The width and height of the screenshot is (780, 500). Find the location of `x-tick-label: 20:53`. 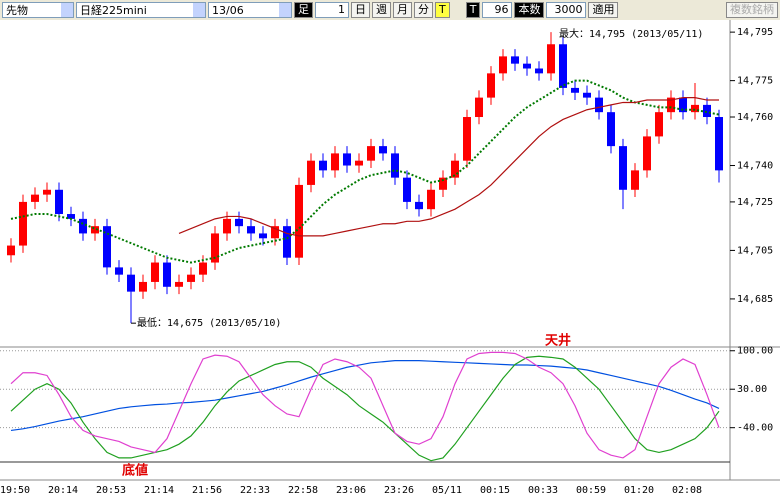

x-tick-label: 20:53 is located at coordinates (111, 490).